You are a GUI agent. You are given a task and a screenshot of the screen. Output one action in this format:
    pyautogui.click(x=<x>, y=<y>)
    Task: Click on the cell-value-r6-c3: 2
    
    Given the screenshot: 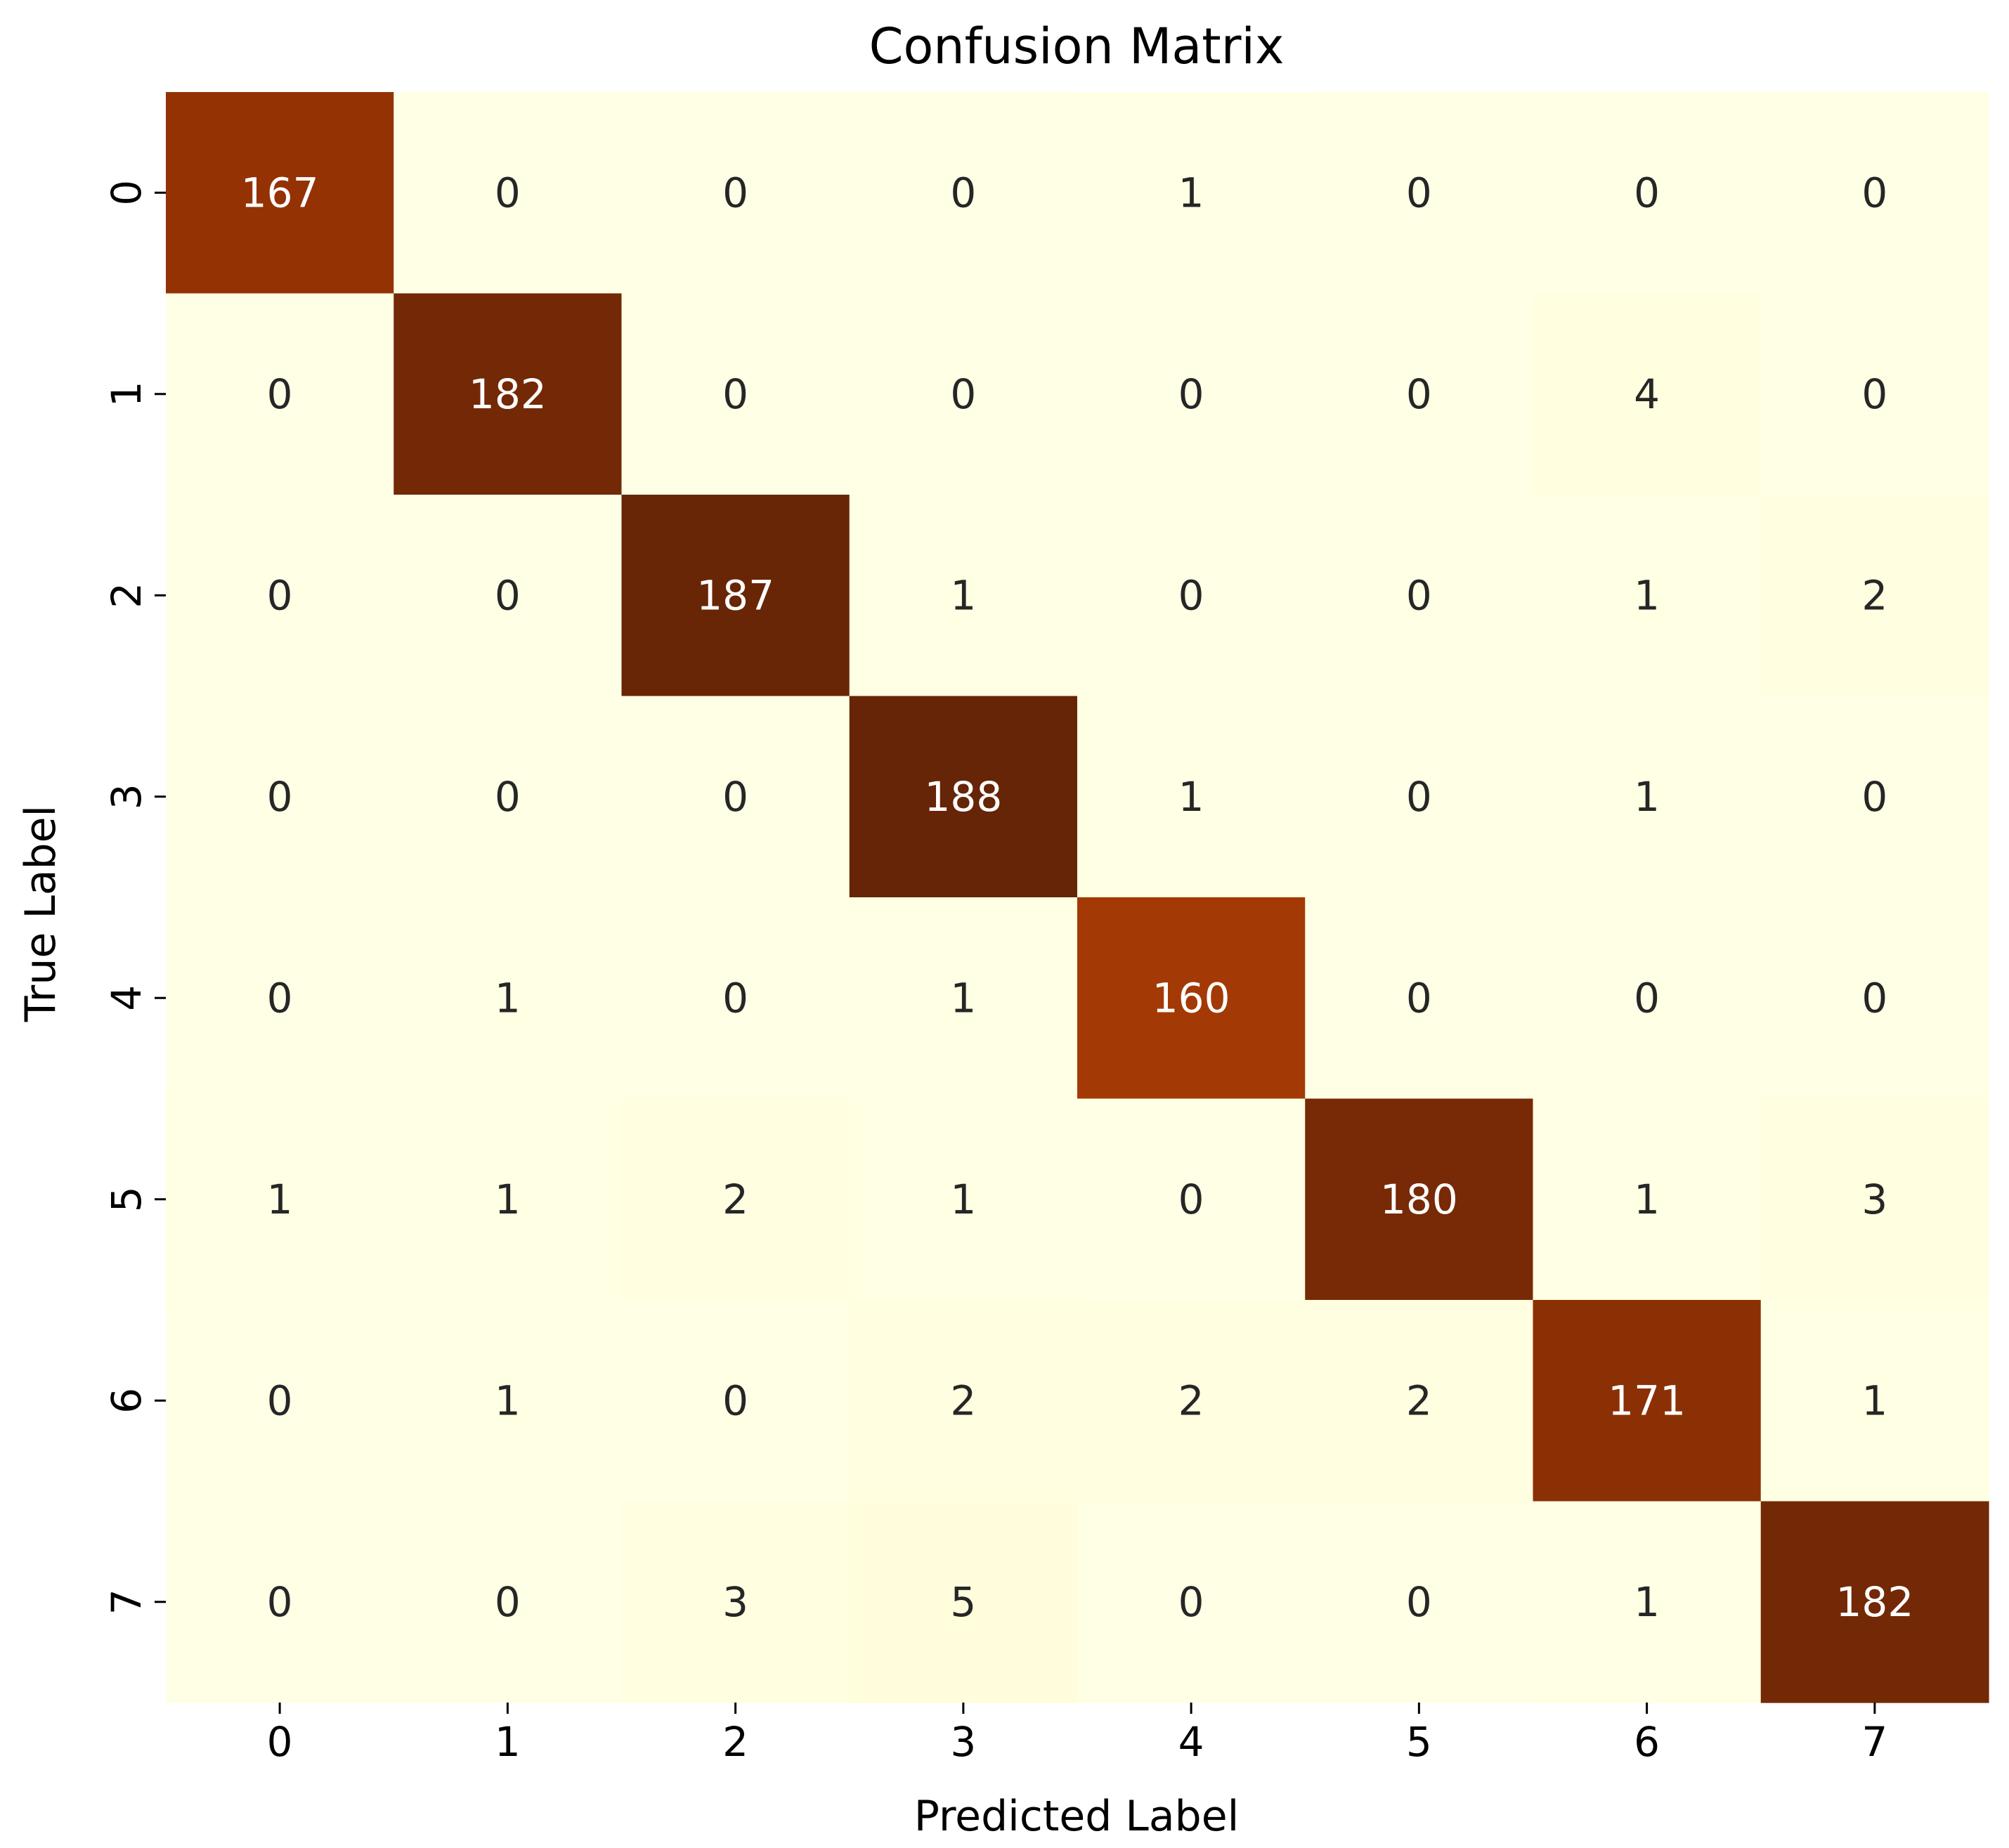 What is the action you would take?
    pyautogui.click(x=963, y=1400)
    